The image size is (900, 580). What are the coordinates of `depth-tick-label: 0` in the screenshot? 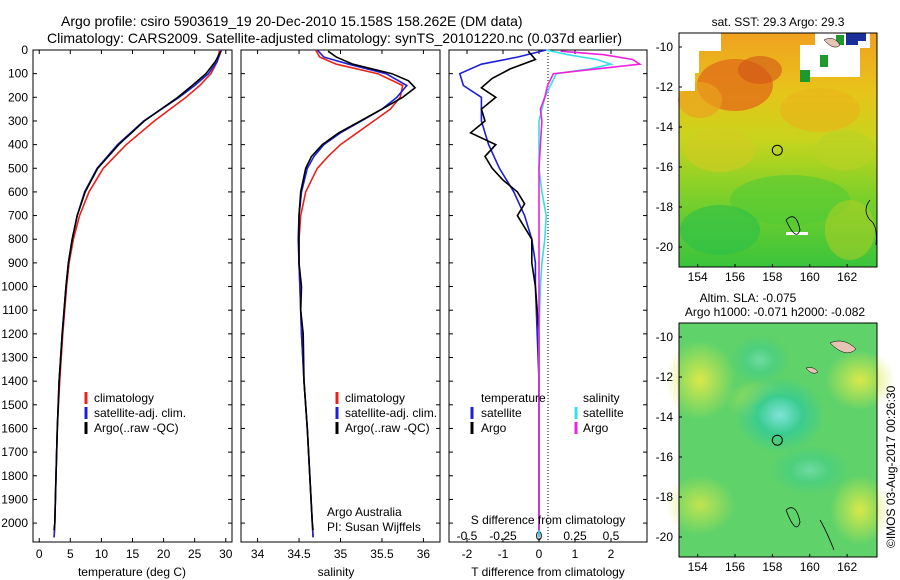 It's located at (24, 50).